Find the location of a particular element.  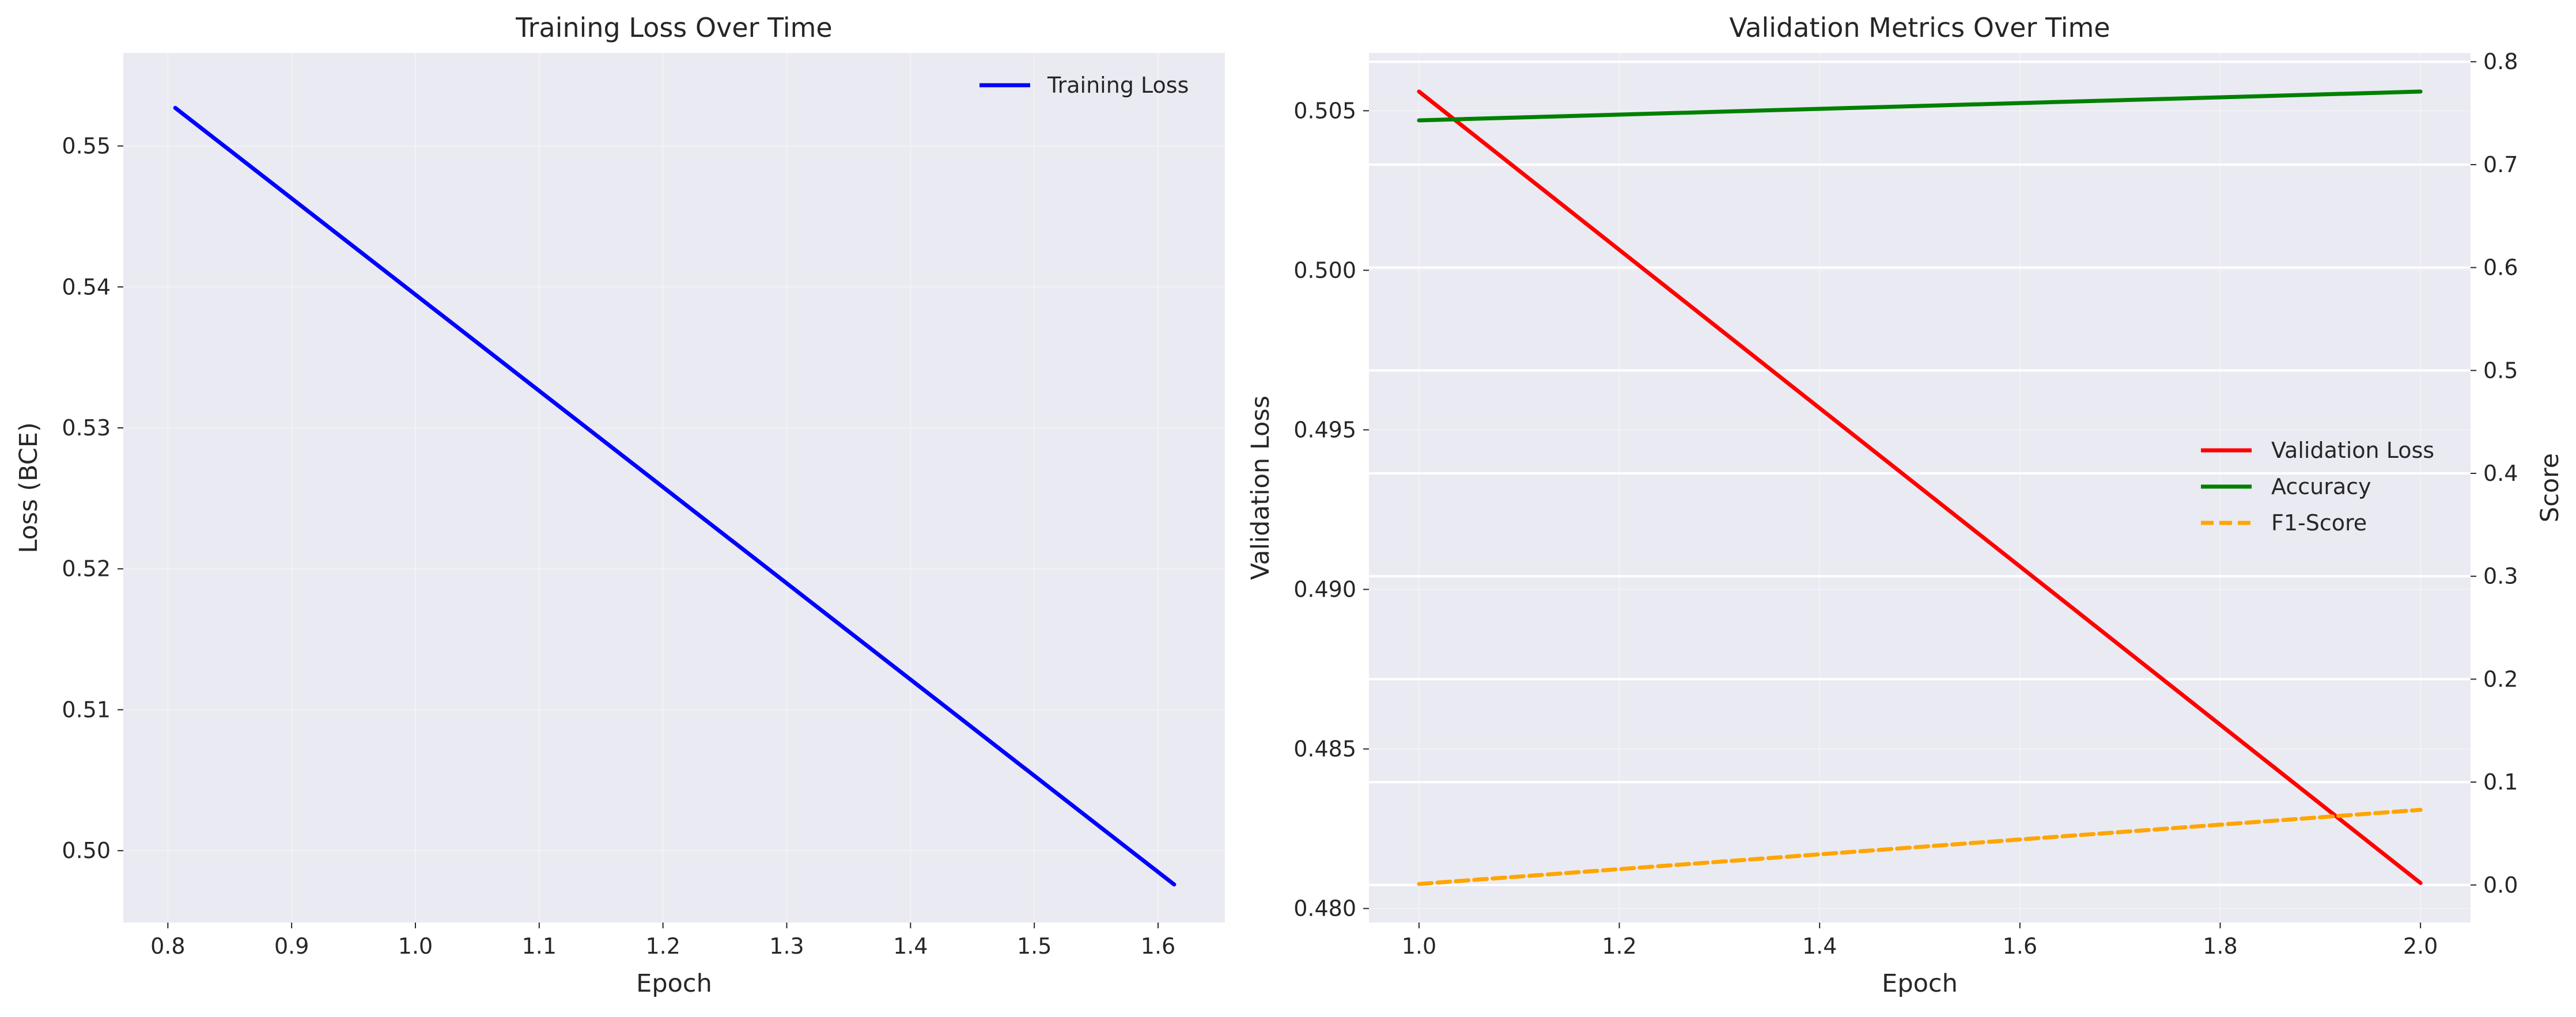

score-tick-label: 0.4 is located at coordinates (2500, 473).